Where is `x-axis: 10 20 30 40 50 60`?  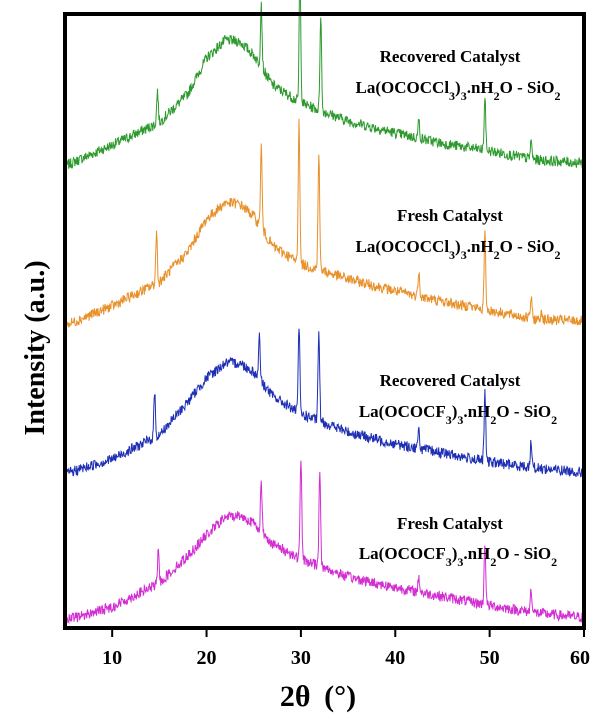 x-axis: 10 20 30 40 50 60 is located at coordinates (346, 648).